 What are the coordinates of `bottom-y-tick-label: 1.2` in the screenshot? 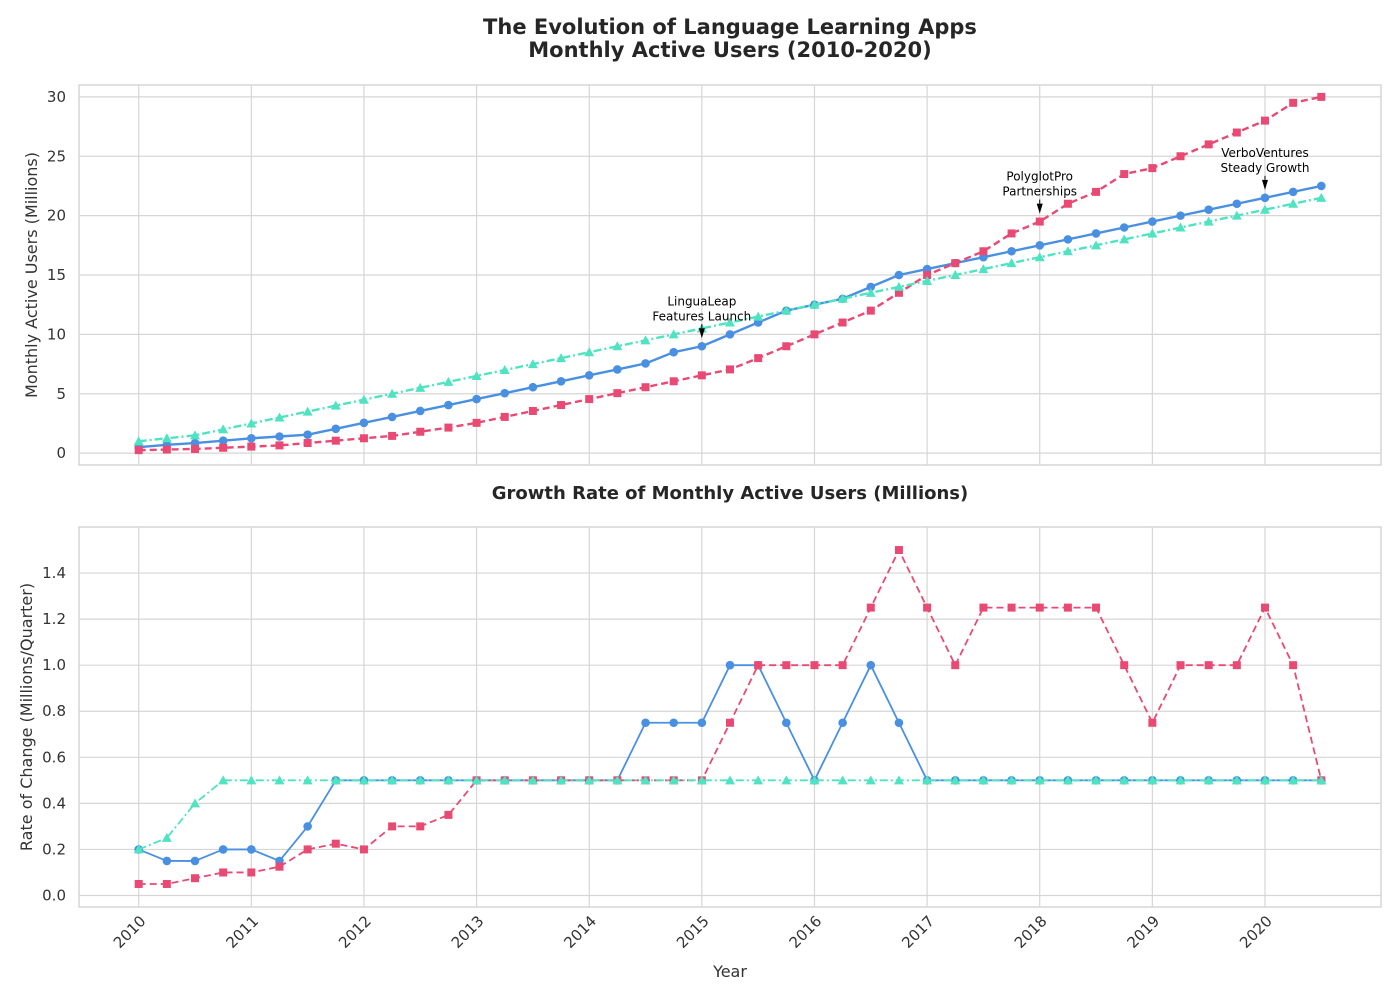 It's located at (54, 619).